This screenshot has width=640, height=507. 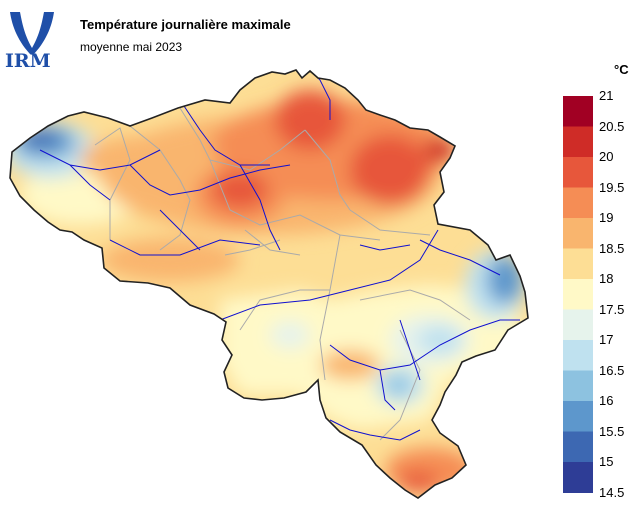 I want to click on map-title: Température journalière maximale, so click(x=185, y=24).